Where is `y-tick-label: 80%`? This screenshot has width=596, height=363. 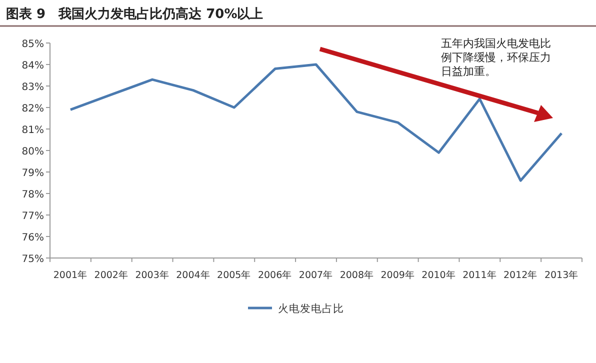
y-tick-label: 80% is located at coordinates (33, 152).